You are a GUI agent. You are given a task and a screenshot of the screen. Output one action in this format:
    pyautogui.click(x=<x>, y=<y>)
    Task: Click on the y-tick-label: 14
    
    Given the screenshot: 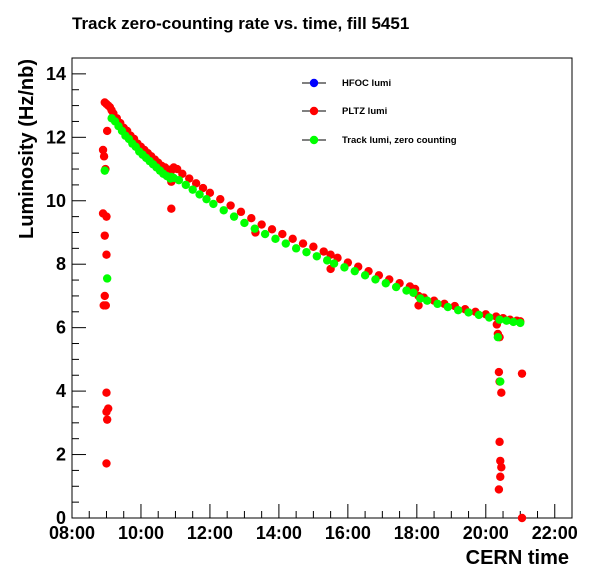 What is the action you would take?
    pyautogui.click(x=56, y=74)
    